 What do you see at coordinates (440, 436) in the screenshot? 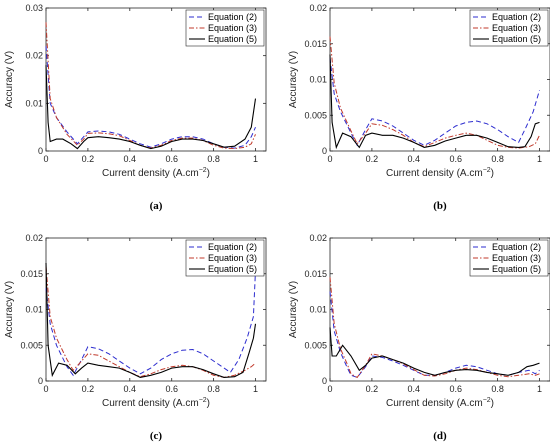
I see `panel-label: (d)` at bounding box center [440, 436].